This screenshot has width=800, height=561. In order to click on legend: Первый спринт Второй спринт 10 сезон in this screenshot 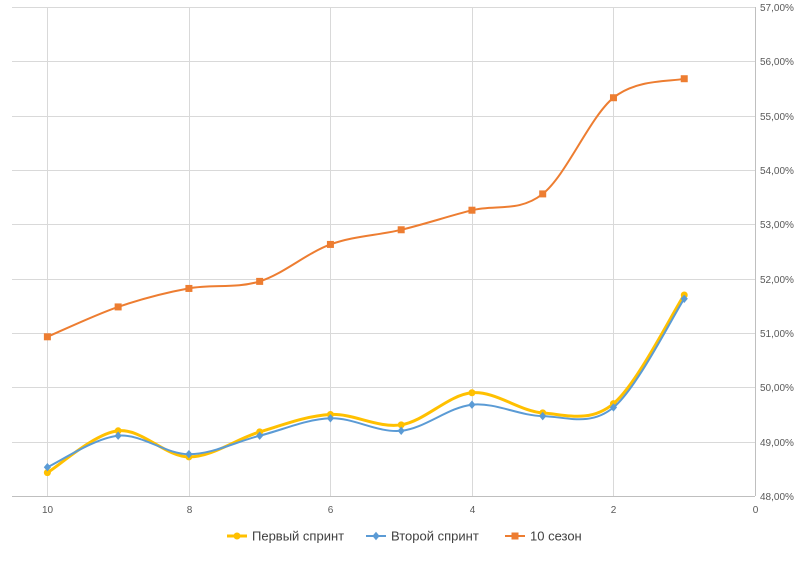, I will do `click(404, 536)`.